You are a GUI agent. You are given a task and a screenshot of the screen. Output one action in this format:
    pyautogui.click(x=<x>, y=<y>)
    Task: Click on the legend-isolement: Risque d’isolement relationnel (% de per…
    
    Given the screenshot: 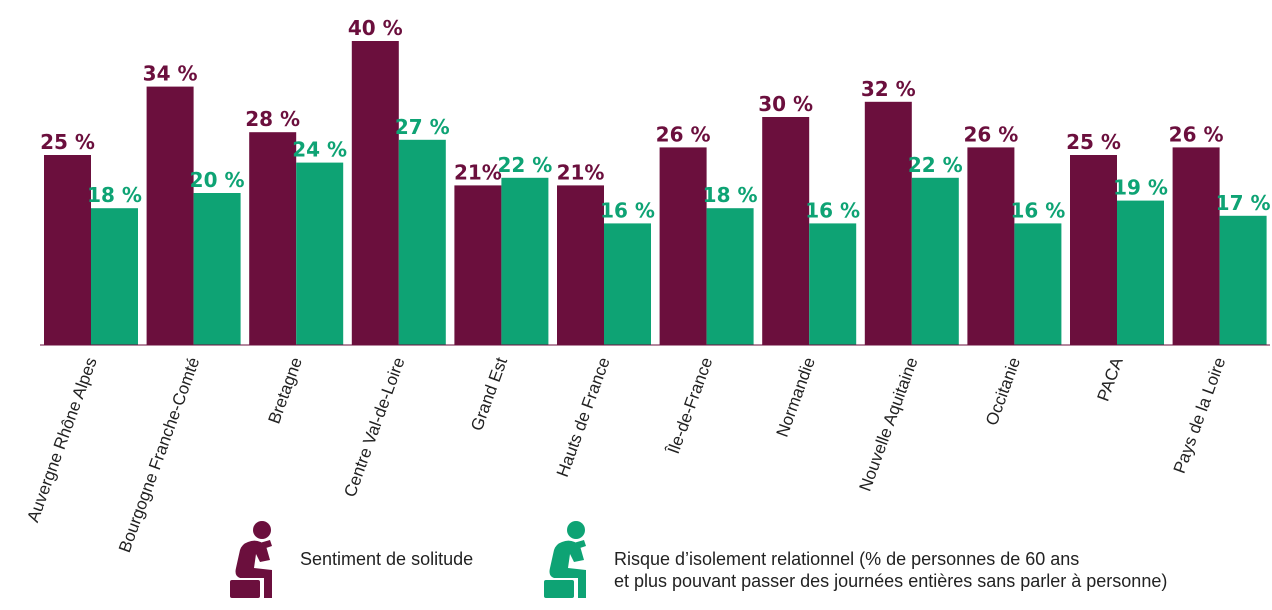 What is the action you would take?
    pyautogui.click(x=853, y=559)
    